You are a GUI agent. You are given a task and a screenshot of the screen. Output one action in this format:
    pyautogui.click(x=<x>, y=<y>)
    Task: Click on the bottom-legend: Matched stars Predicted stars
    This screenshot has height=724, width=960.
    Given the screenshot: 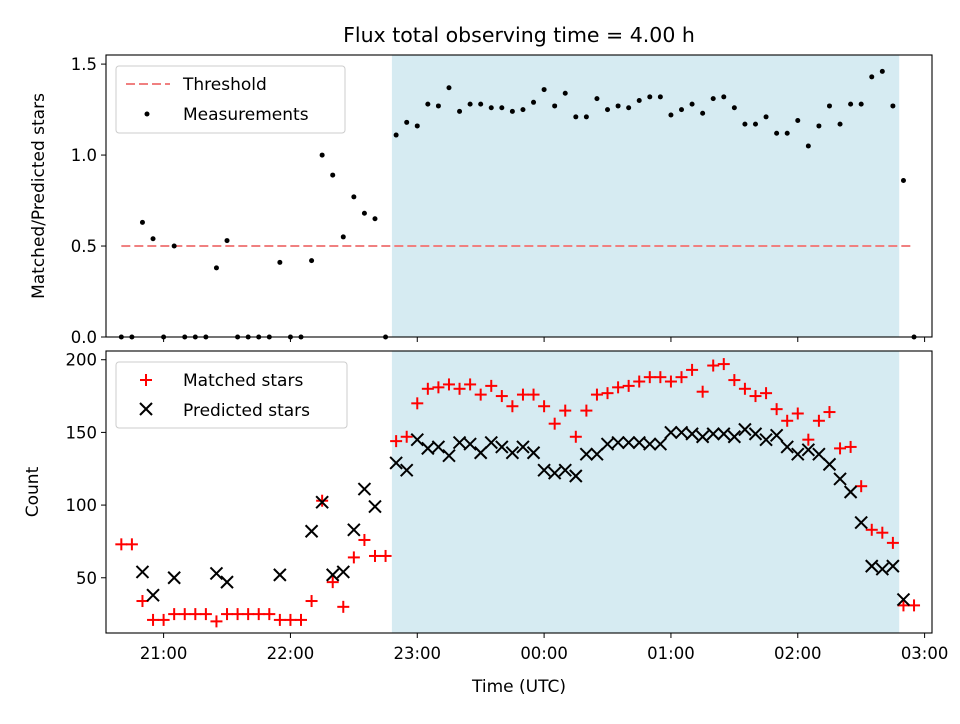 What is the action you would take?
    pyautogui.click(x=231, y=395)
    